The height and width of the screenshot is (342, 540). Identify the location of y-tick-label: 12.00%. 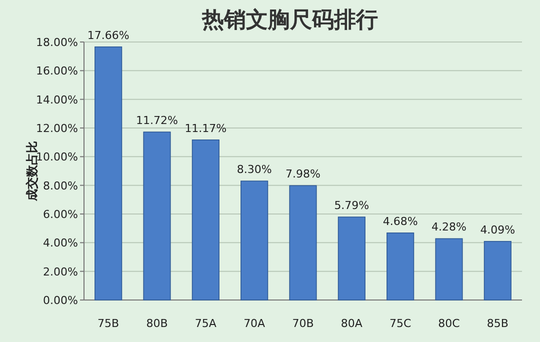
(57, 128).